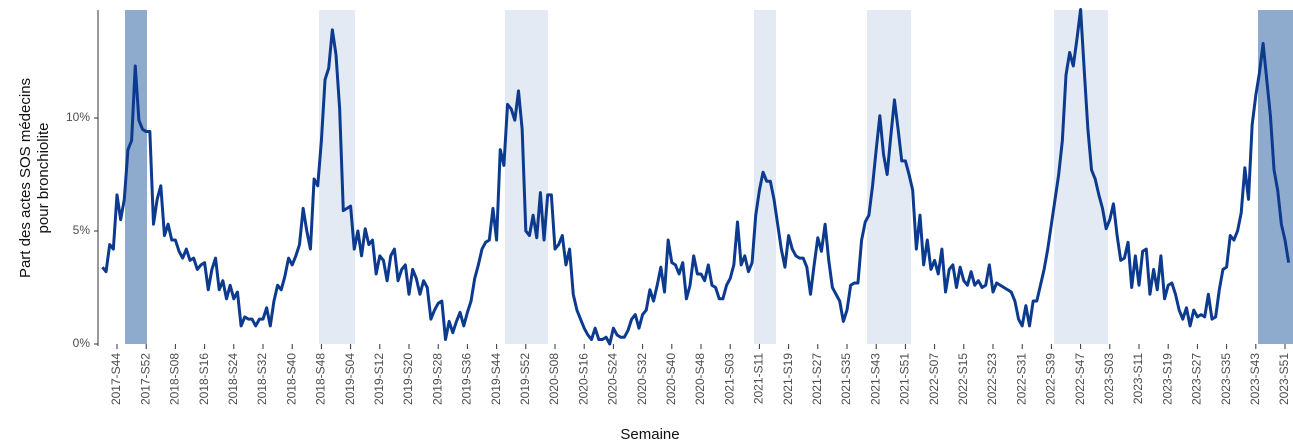 This screenshot has width=1293, height=443. What do you see at coordinates (25, 178) in the screenshot?
I see `y-axis-title: Part des actes SOS médecins` at bounding box center [25, 178].